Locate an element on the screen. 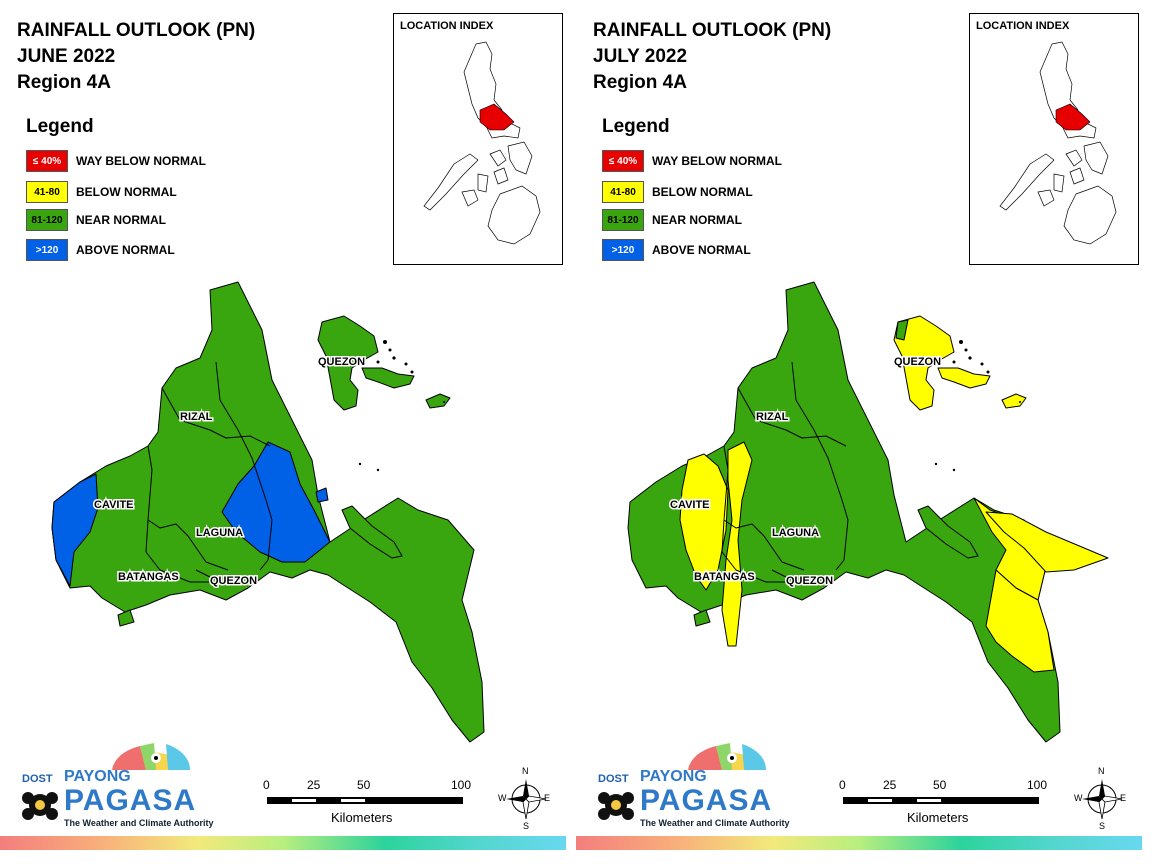  title-month: JULY 2022 is located at coordinates (640, 56).